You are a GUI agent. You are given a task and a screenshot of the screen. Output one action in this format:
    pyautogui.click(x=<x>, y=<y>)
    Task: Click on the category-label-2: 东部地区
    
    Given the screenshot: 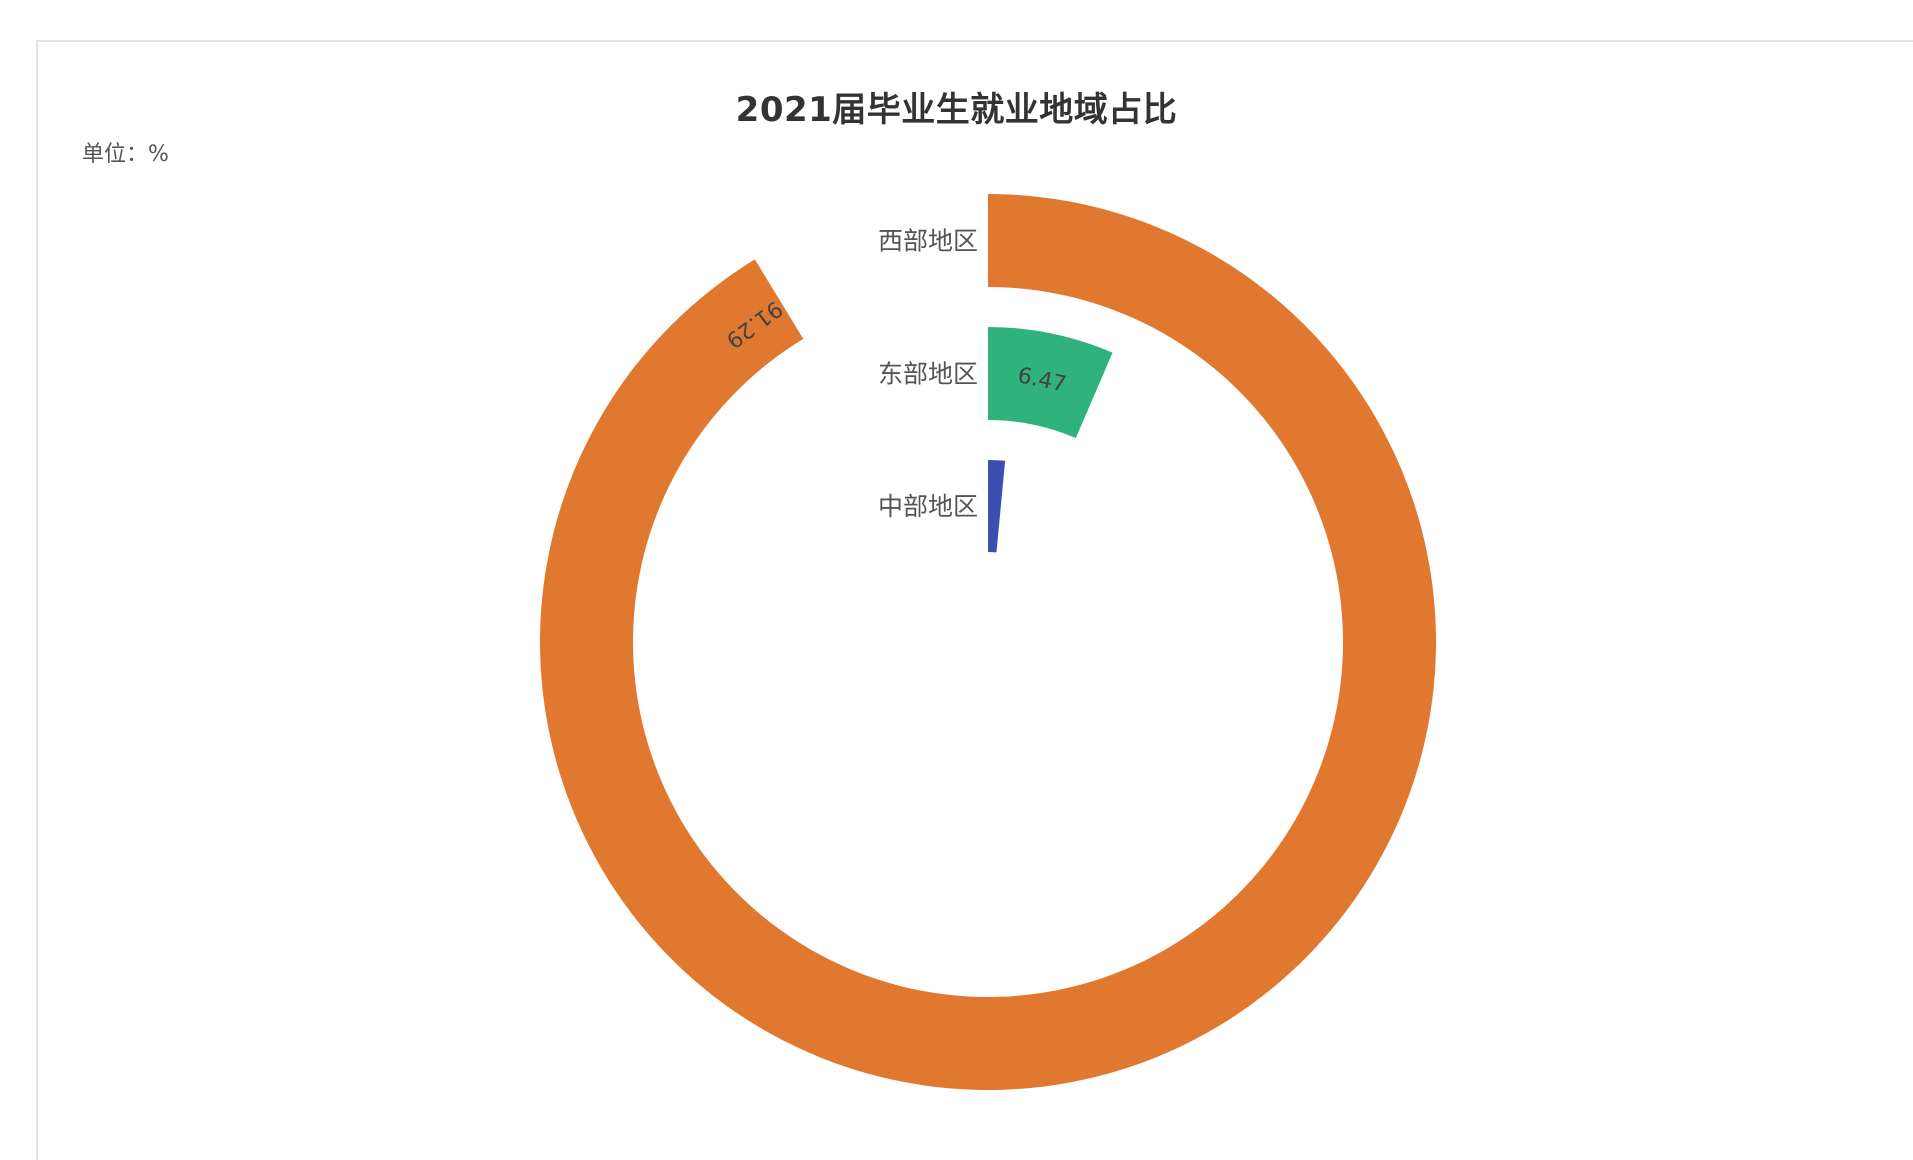 What is the action you would take?
    pyautogui.click(x=928, y=374)
    